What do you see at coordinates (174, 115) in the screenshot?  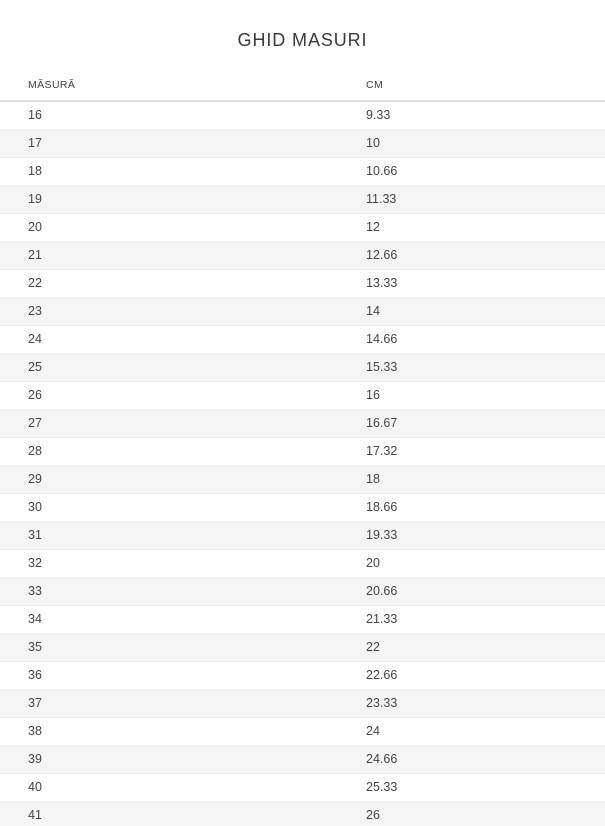 I see `cell-size: 16` at bounding box center [174, 115].